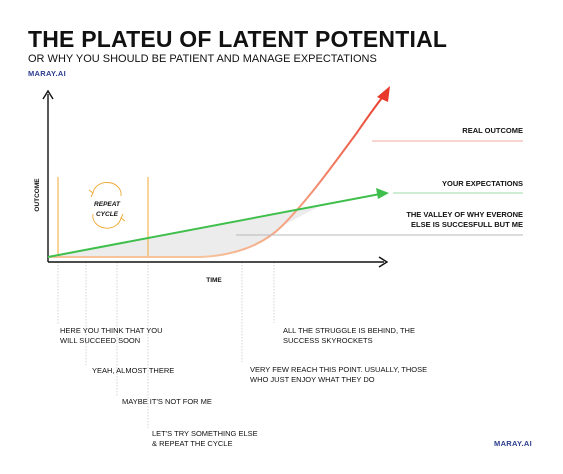  I want to click on brand-label-top: MARAY.AI, so click(47, 73).